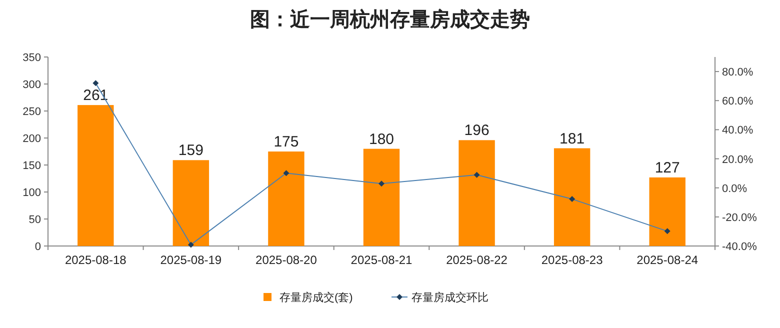 The image size is (780, 328). What do you see at coordinates (316, 297) in the screenshot?
I see `legend-label: 存量房成交(套)` at bounding box center [316, 297].